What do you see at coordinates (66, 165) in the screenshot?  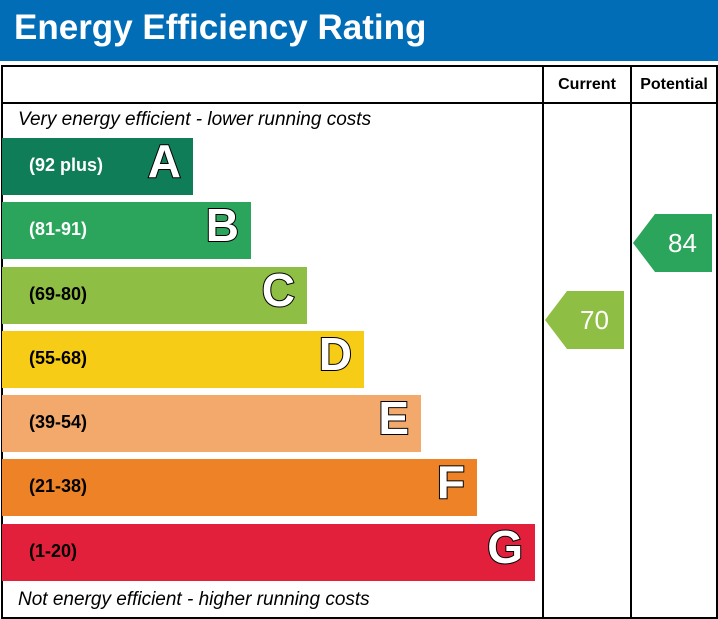 I see `band-range: (92 plus)` at bounding box center [66, 165].